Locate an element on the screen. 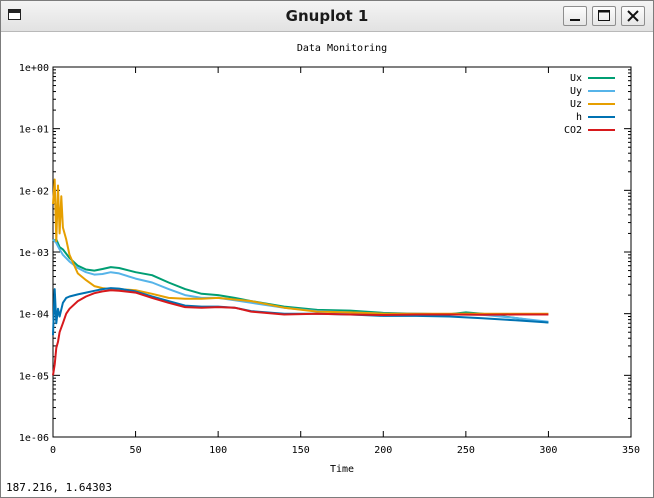 Image resolution: width=654 pixels, height=498 pixels. close-button is located at coordinates (633, 16).